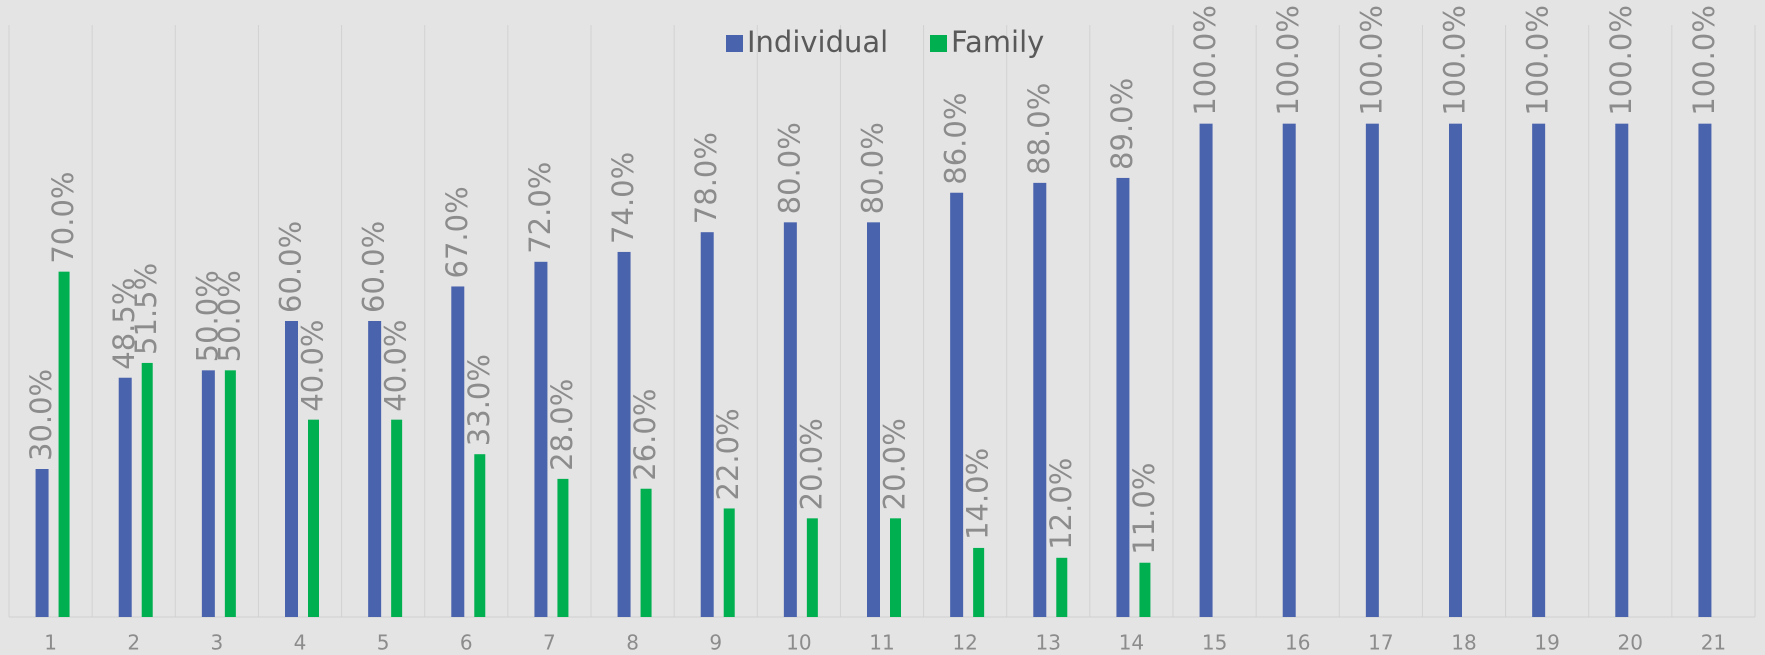 Image resolution: width=1765 pixels, height=655 pixels. What do you see at coordinates (133, 643) in the screenshot?
I see `x-tick-label: 2` at bounding box center [133, 643].